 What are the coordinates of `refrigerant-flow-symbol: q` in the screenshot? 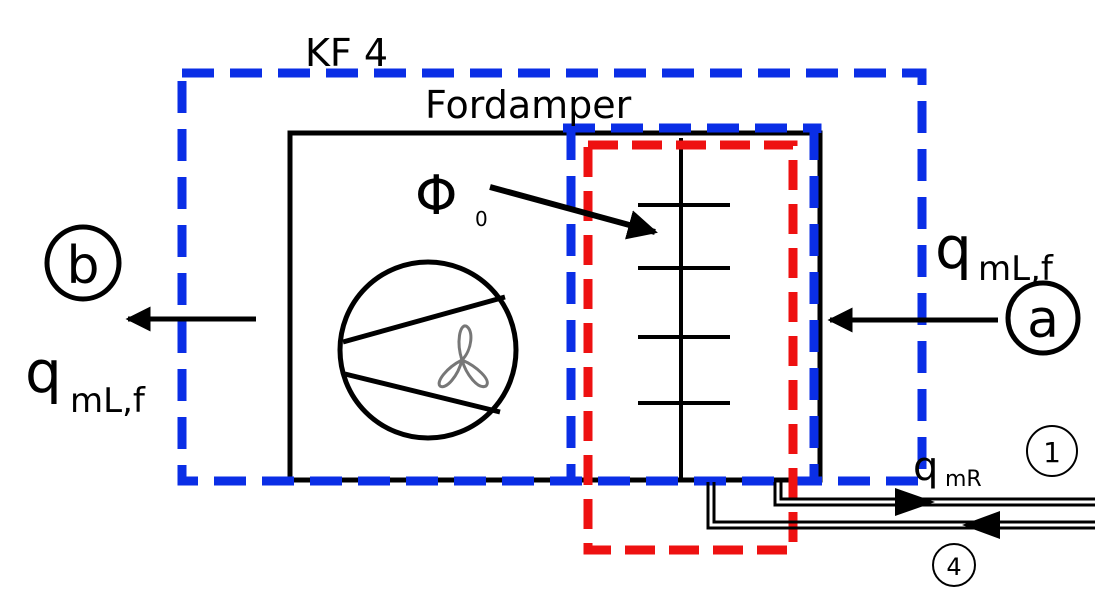 It's located at (925, 467).